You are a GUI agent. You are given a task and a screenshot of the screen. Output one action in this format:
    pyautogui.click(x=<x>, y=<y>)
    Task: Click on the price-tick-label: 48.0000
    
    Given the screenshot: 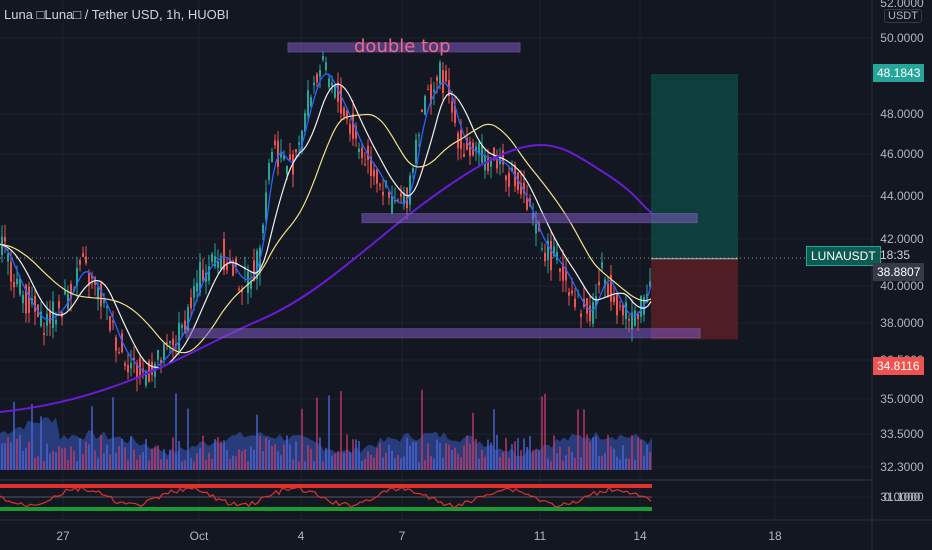 What is the action you would take?
    pyautogui.click(x=902, y=114)
    